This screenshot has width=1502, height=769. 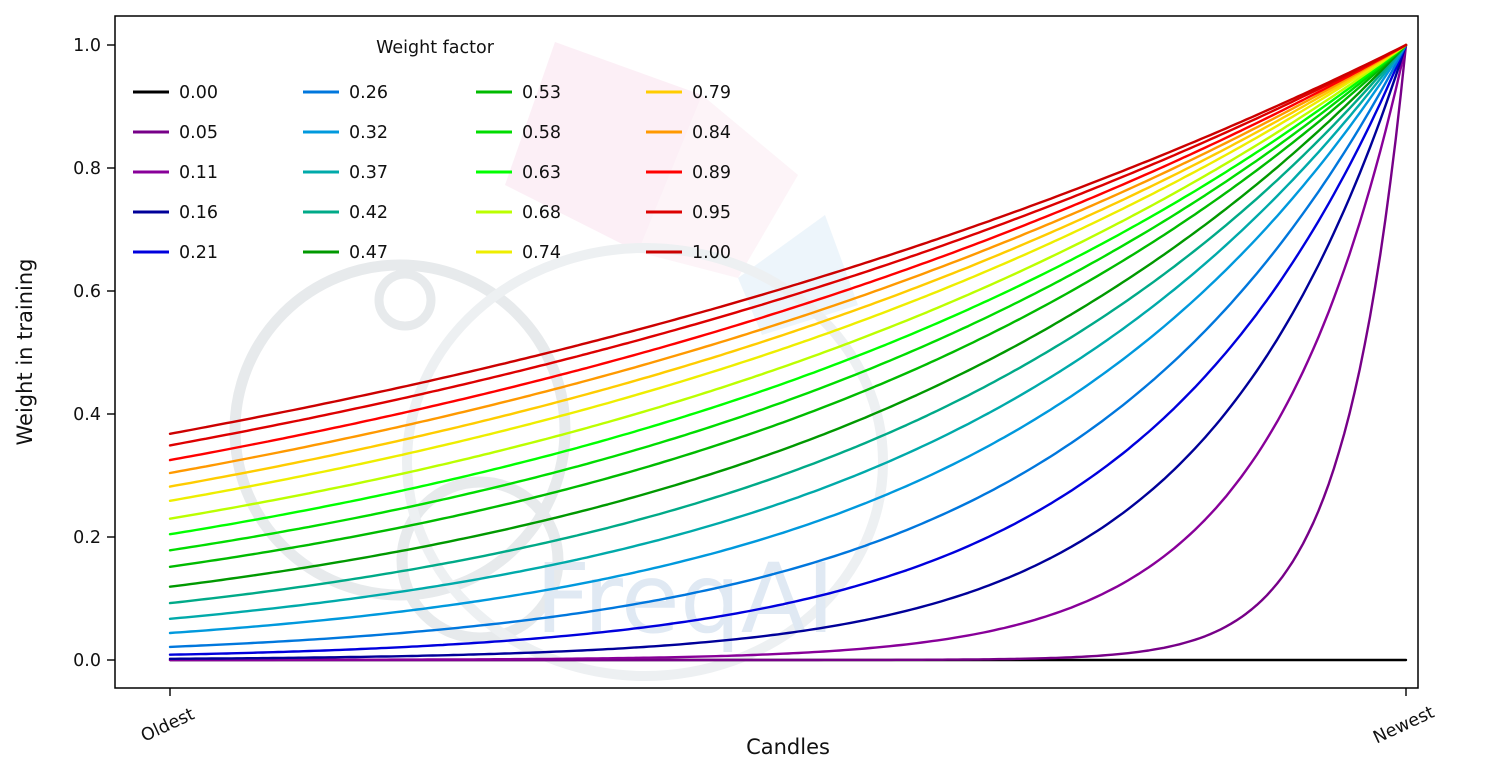 What do you see at coordinates (711, 213) in the screenshot?
I see `legend-label: 0.95` at bounding box center [711, 213].